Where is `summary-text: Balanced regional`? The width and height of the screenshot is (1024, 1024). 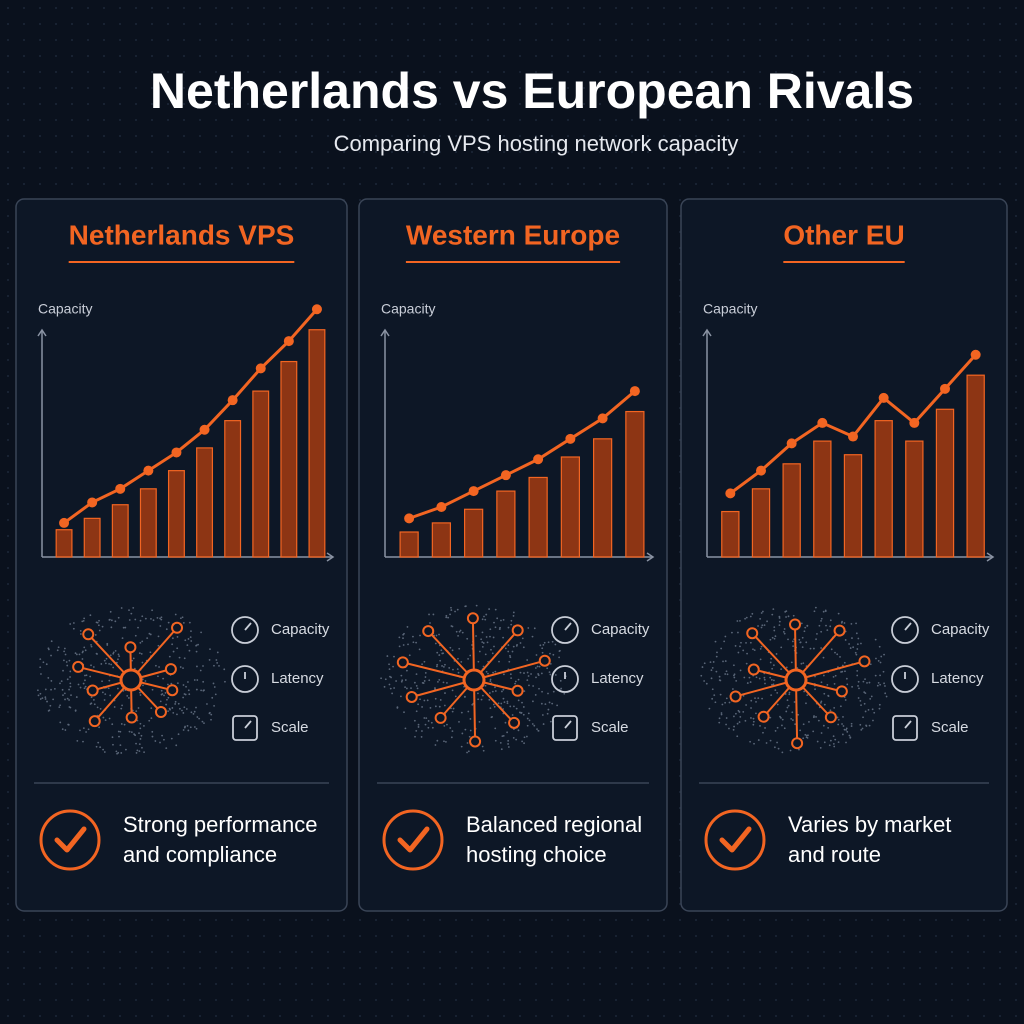
summary-text: Balanced regional is located at coordinates (554, 824).